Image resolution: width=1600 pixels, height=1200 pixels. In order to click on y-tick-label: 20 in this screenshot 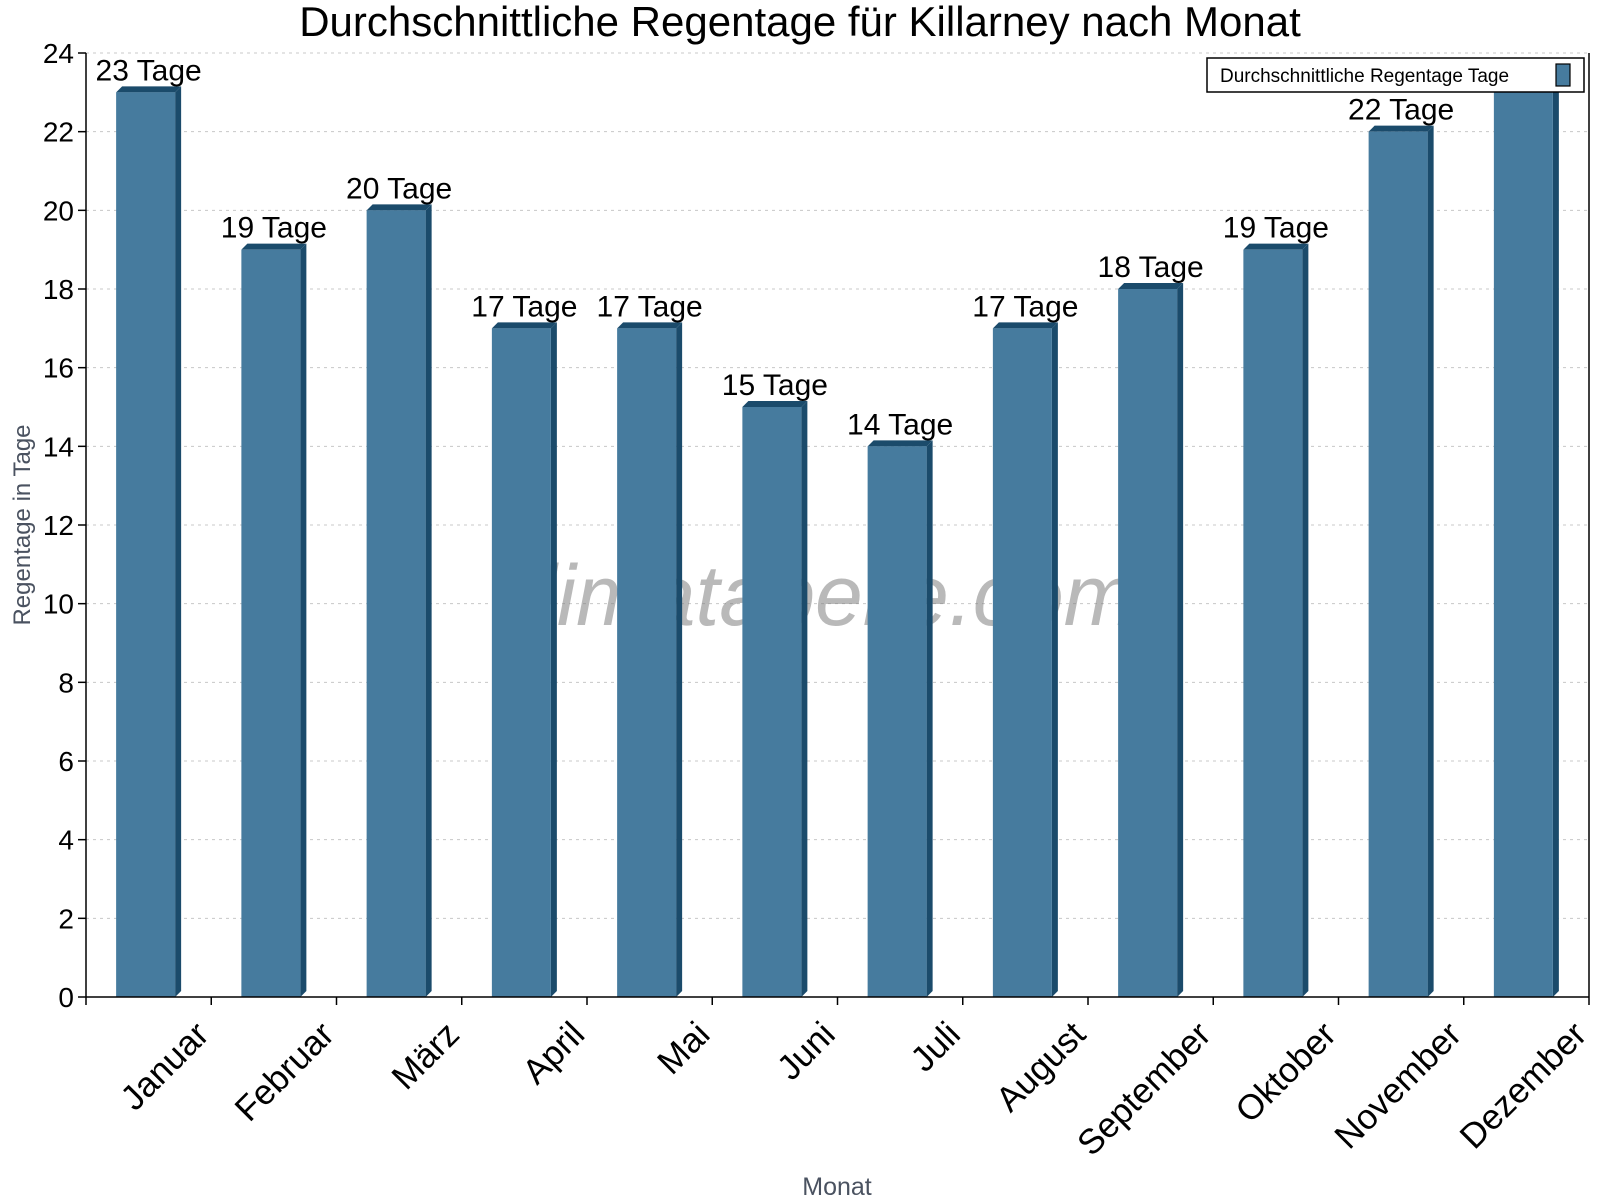, I will do `click(58, 210)`.